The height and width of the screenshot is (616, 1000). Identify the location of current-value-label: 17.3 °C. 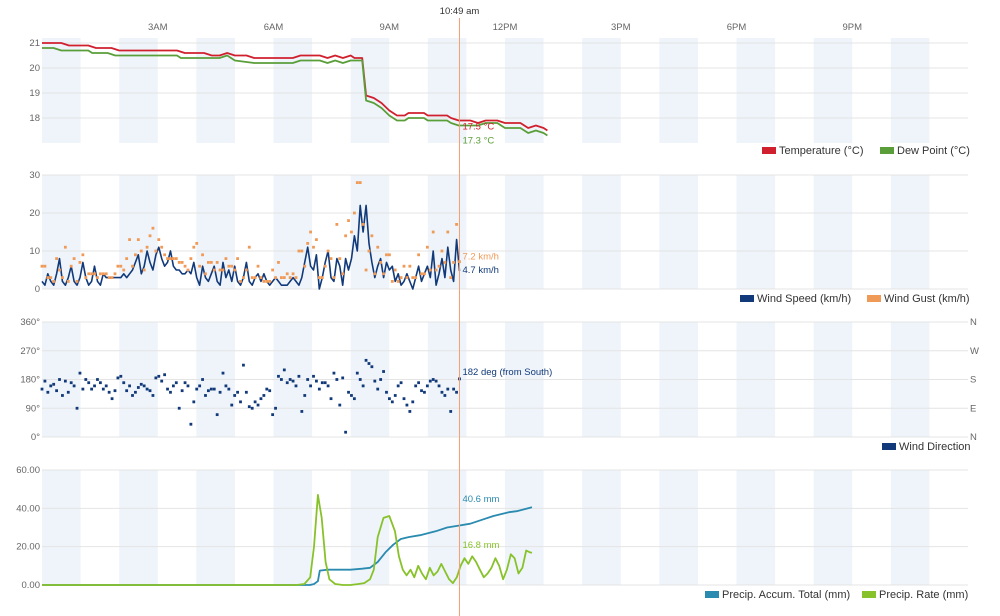
(478, 141).